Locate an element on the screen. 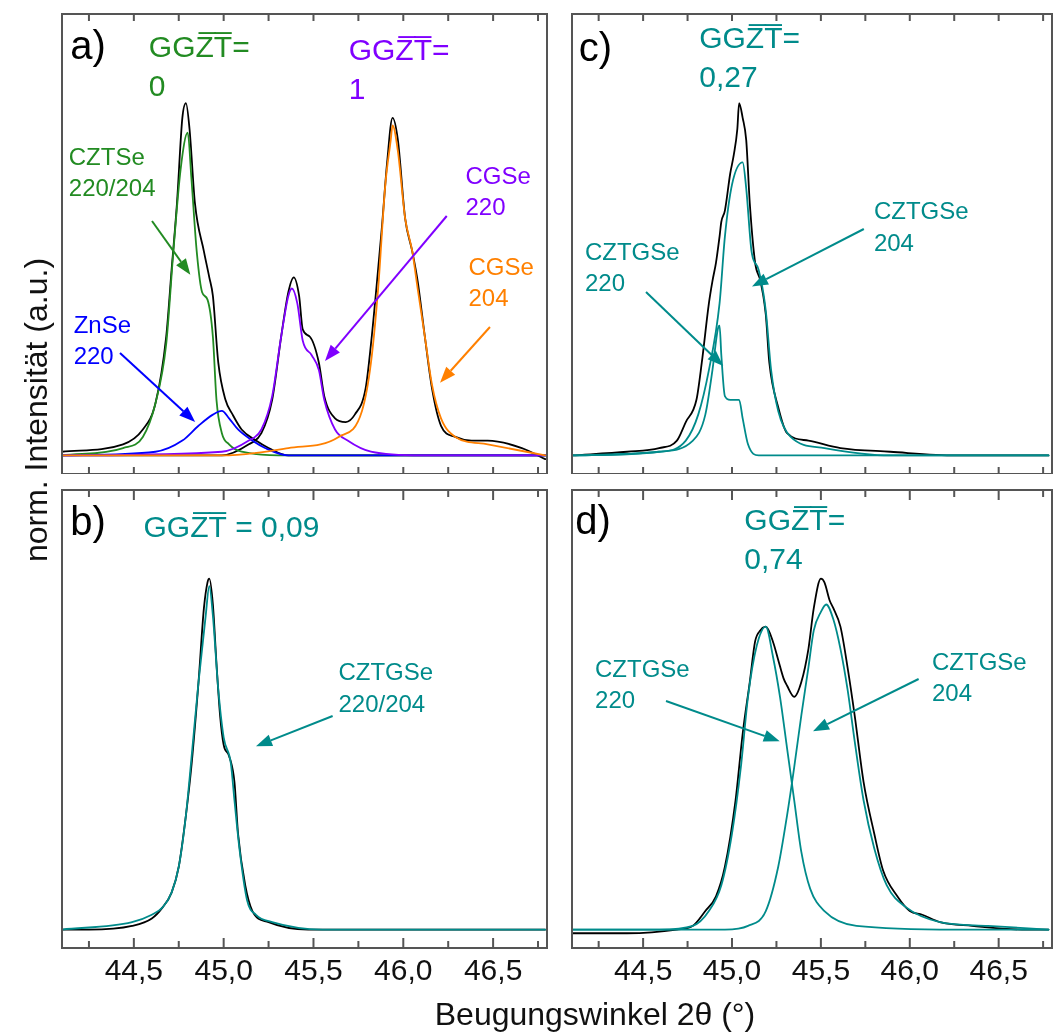  x-axis-title: Beugungswinkel 2θ (°) is located at coordinates (595, 1014).